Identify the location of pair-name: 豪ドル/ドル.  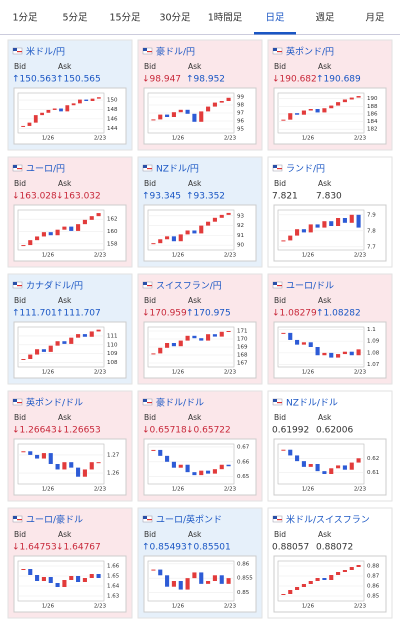
(180, 403).